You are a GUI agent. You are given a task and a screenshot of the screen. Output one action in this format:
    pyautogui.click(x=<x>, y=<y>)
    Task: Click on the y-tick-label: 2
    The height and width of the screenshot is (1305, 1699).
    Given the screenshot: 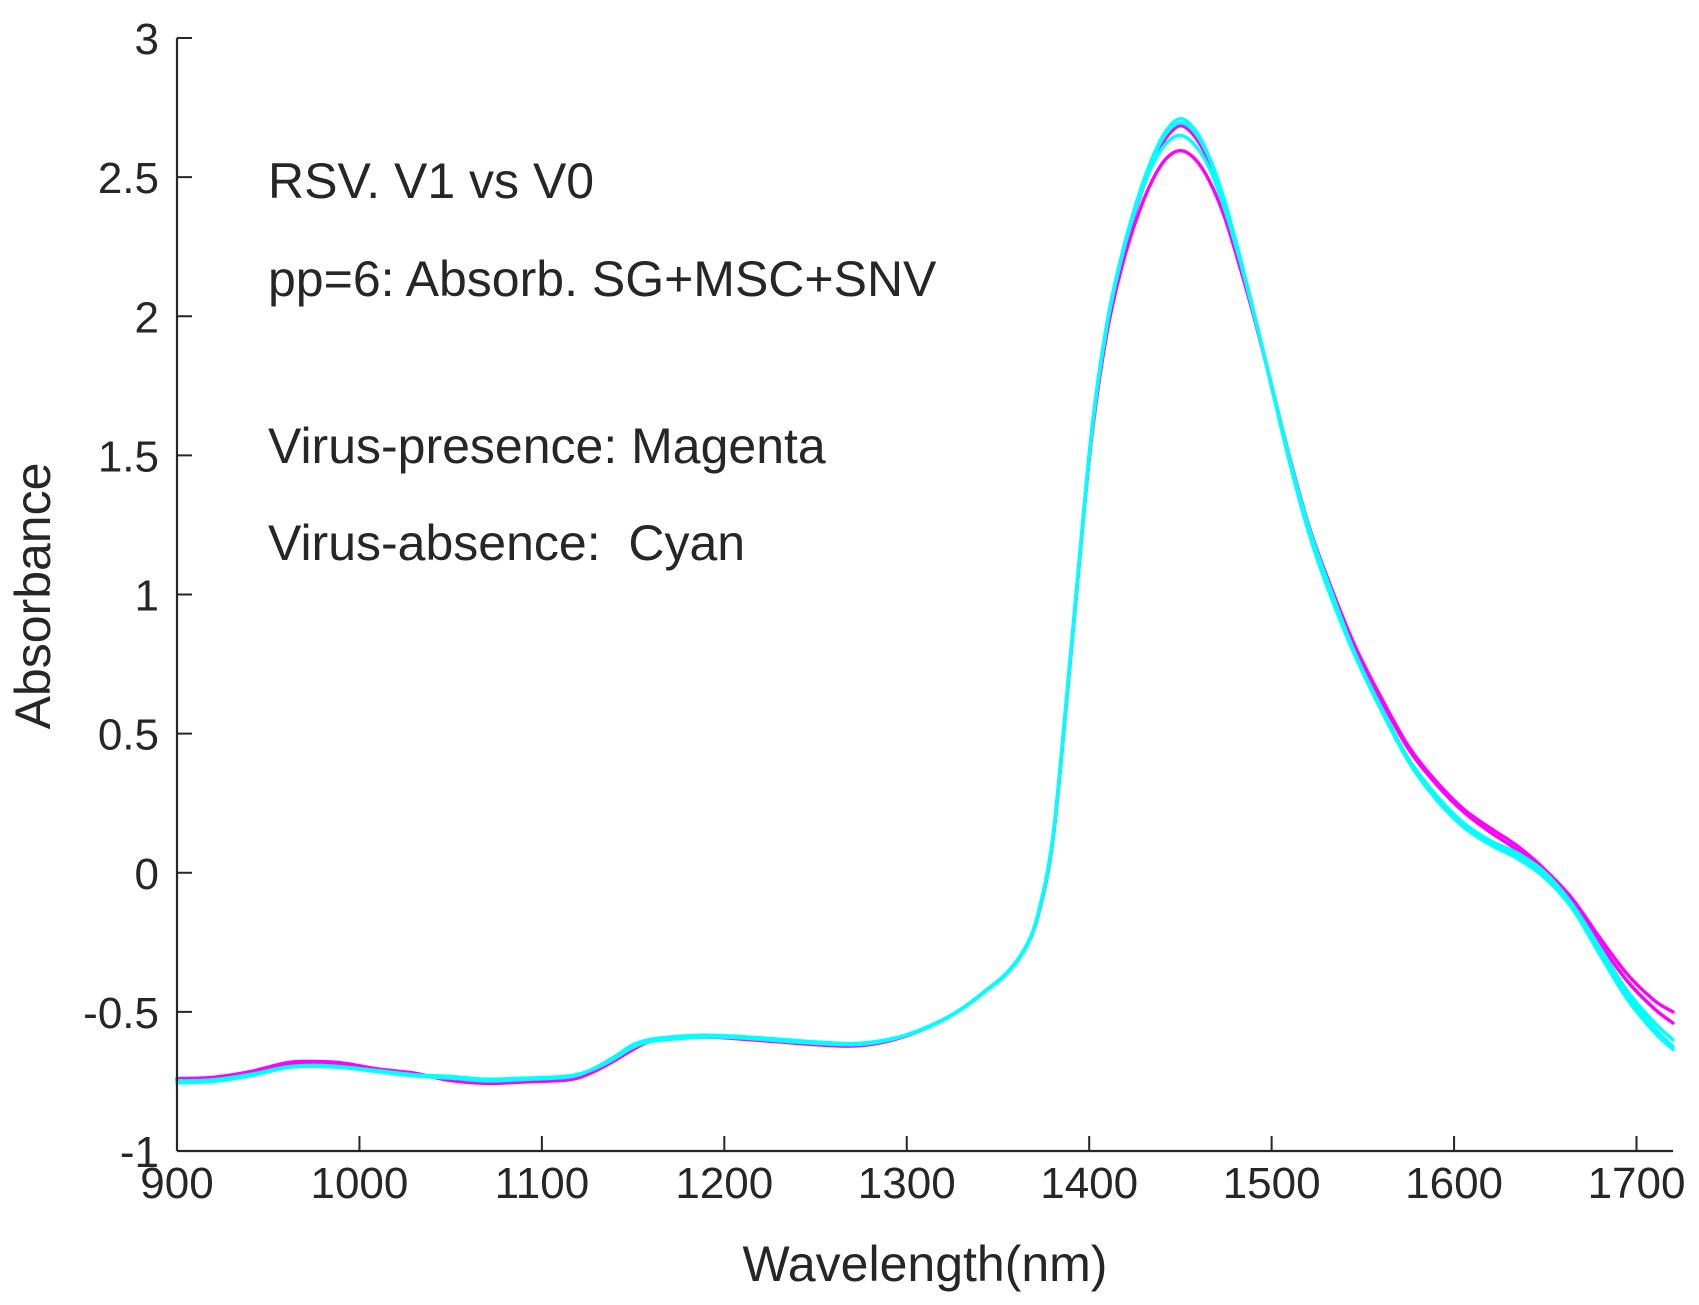 What is the action you would take?
    pyautogui.click(x=147, y=317)
    